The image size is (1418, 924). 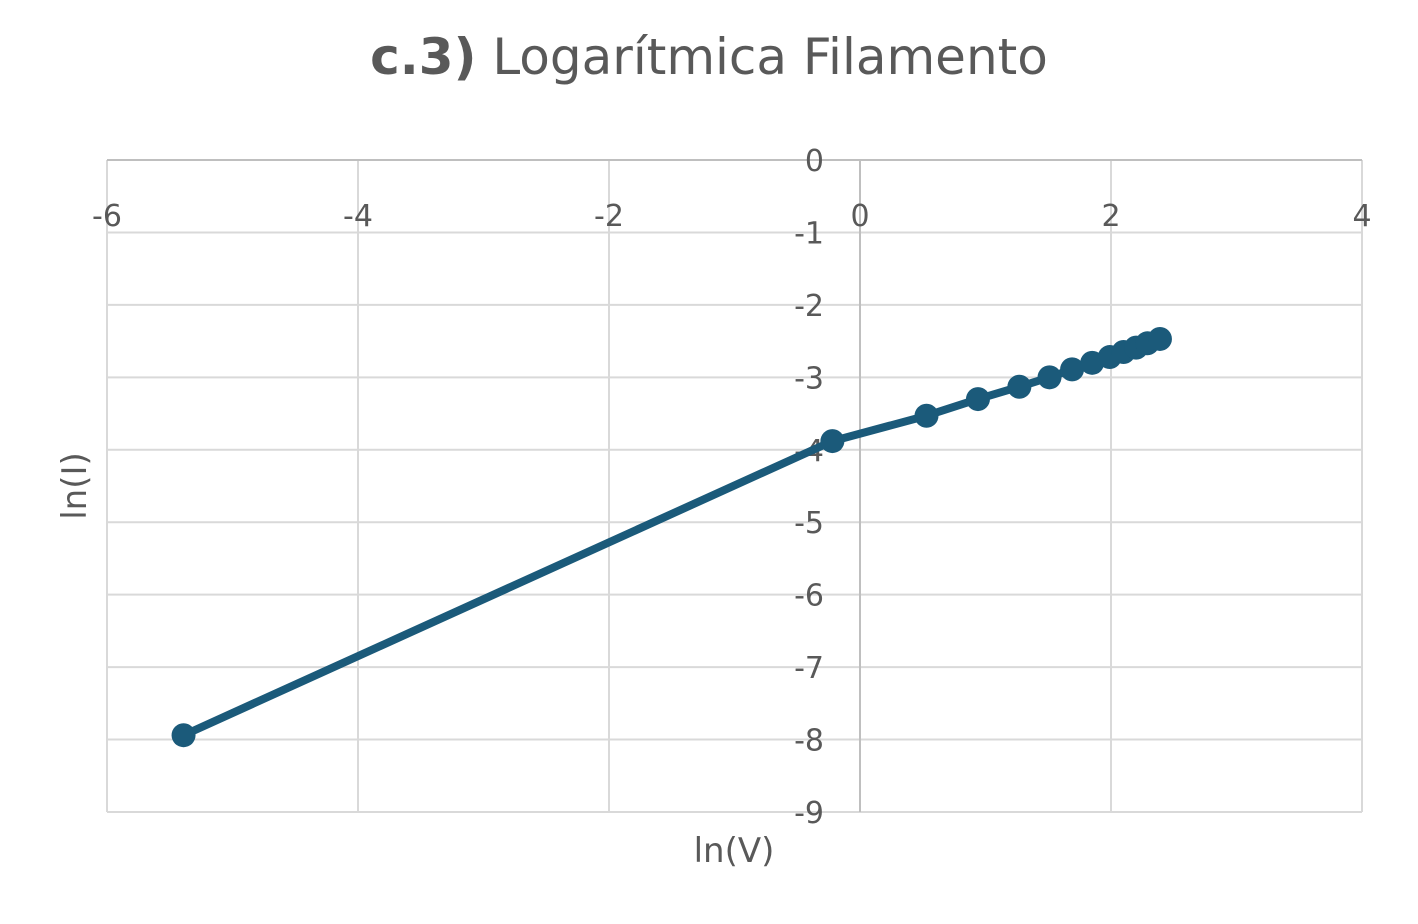 What do you see at coordinates (814, 161) in the screenshot?
I see `y-tick-label: 0` at bounding box center [814, 161].